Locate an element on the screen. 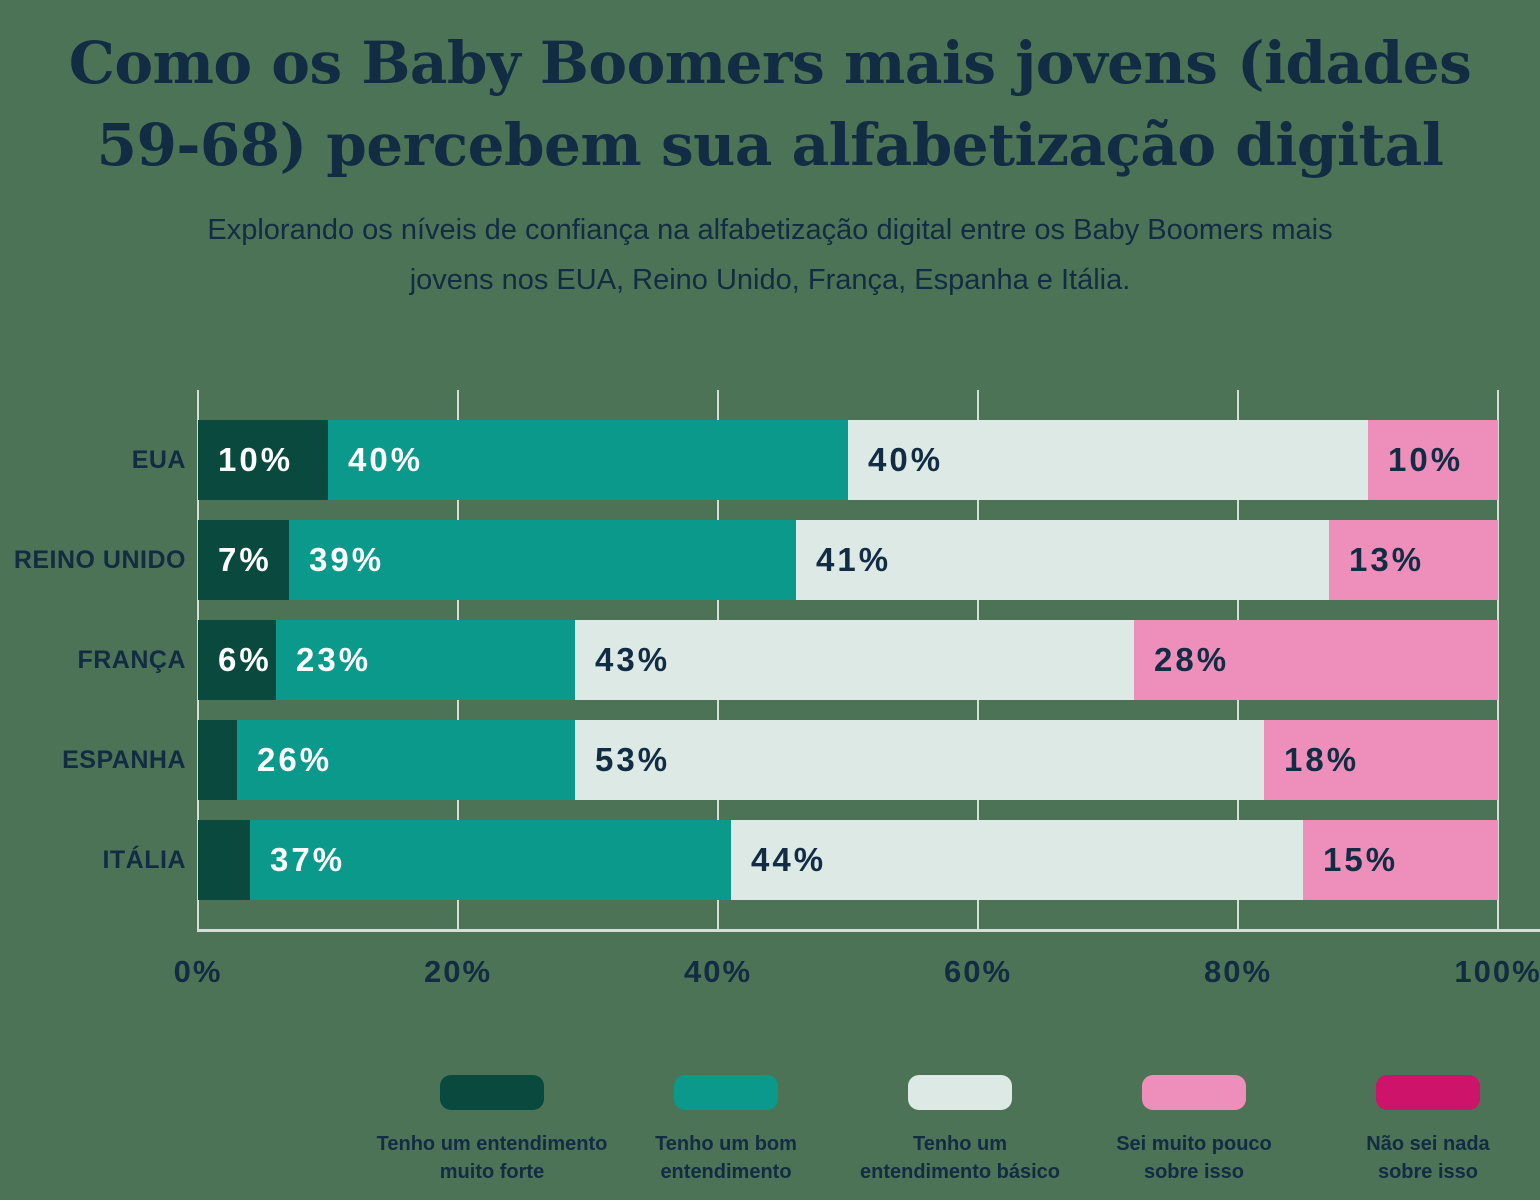 This screenshot has height=1200, width=1540. x-tick-label: 60% is located at coordinates (978, 971).